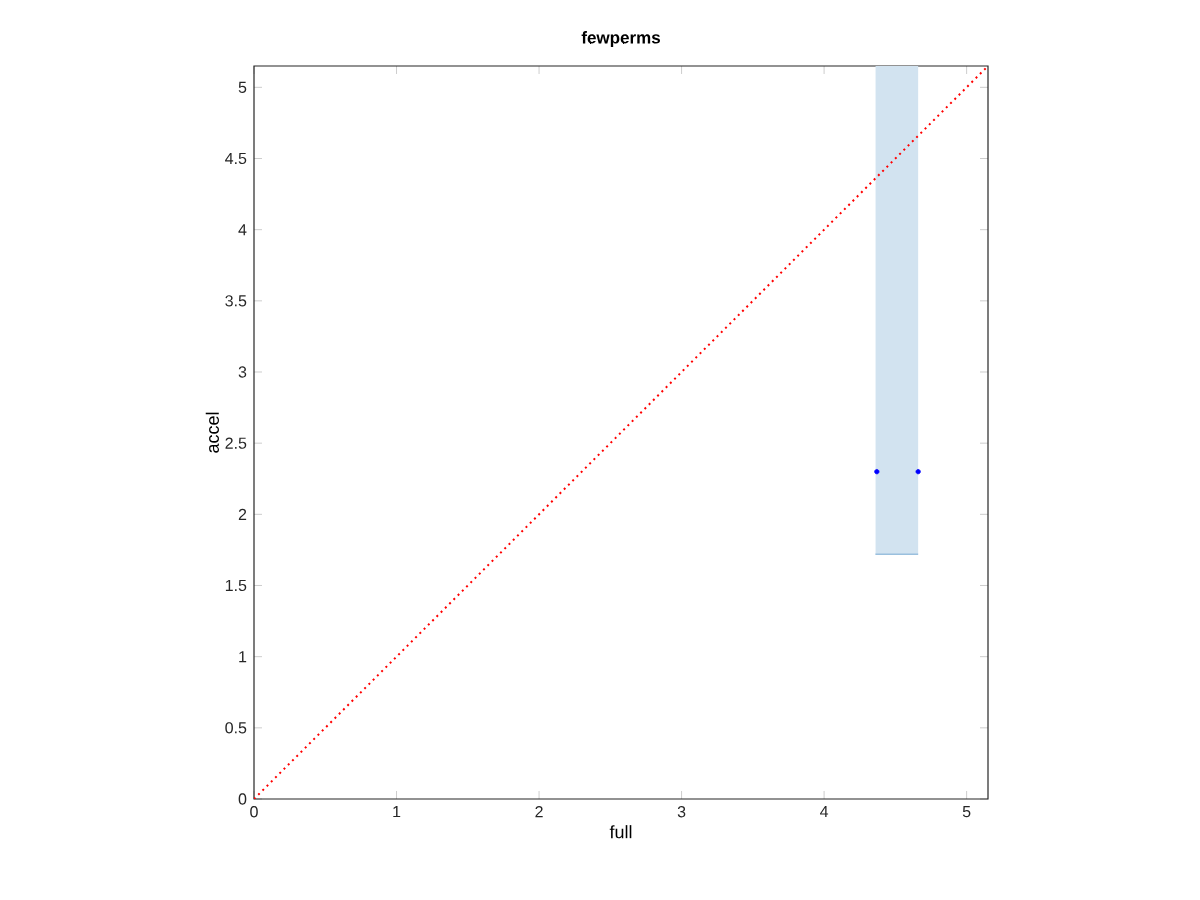  What do you see at coordinates (242, 87) in the screenshot?
I see `y-tick-label: 5` at bounding box center [242, 87].